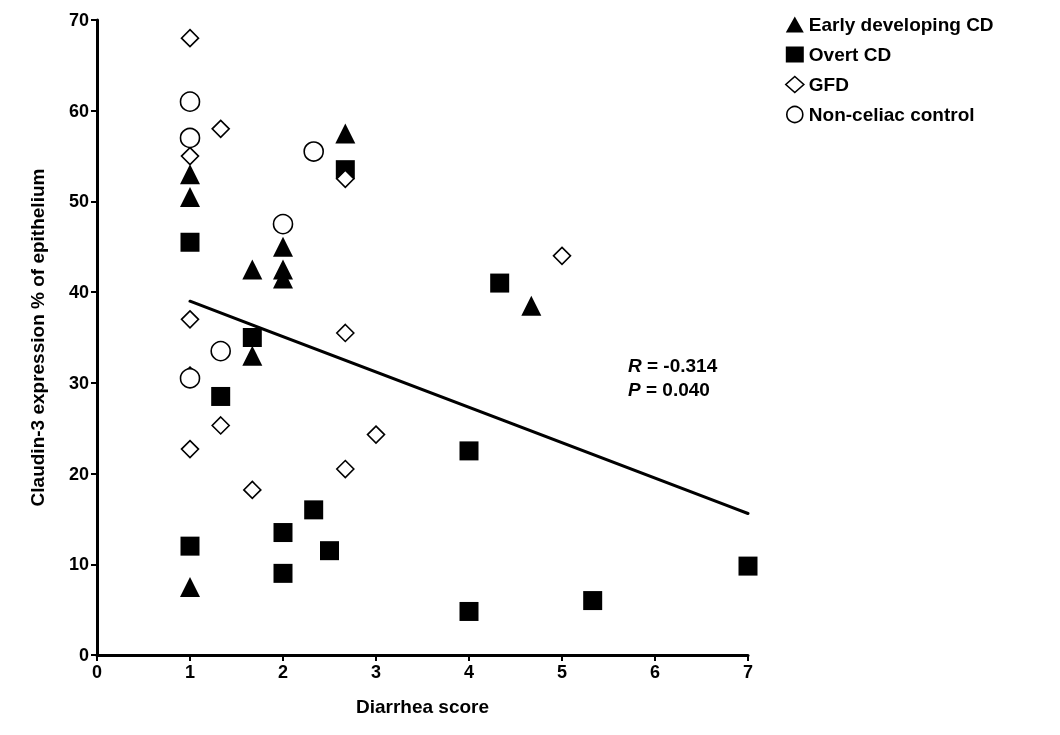 The height and width of the screenshot is (735, 1060). What do you see at coordinates (190, 672) in the screenshot?
I see `x-tick-label: 1` at bounding box center [190, 672].